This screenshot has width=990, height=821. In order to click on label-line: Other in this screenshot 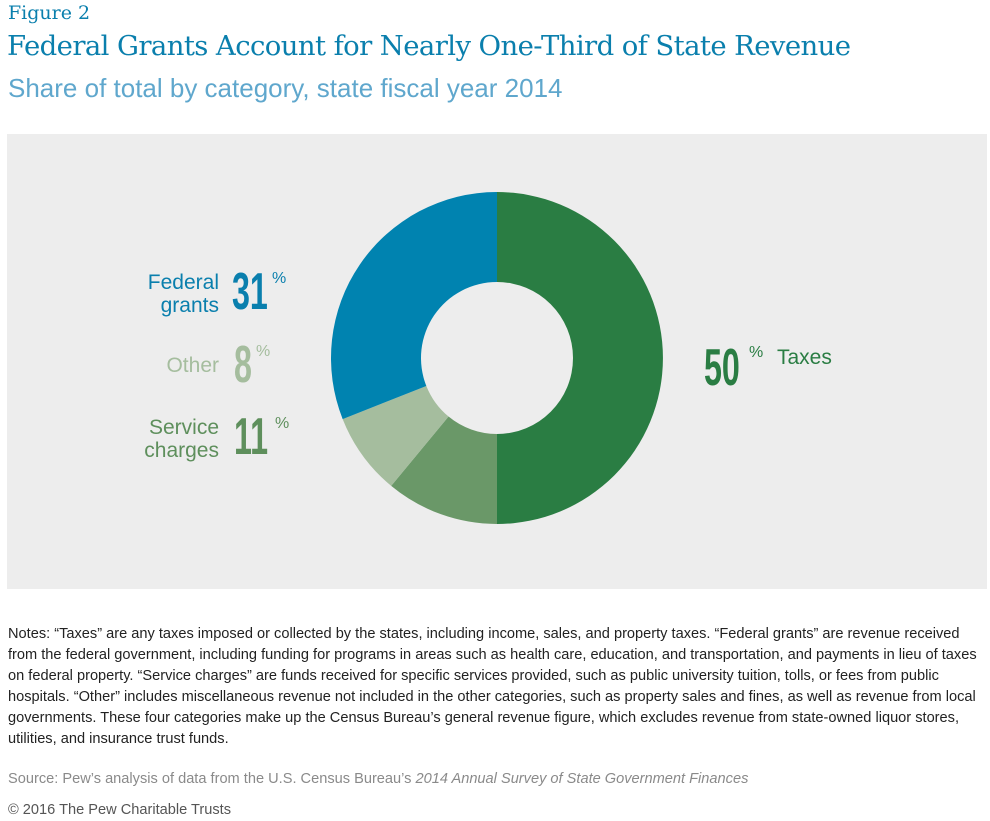, I will do `click(192, 365)`.